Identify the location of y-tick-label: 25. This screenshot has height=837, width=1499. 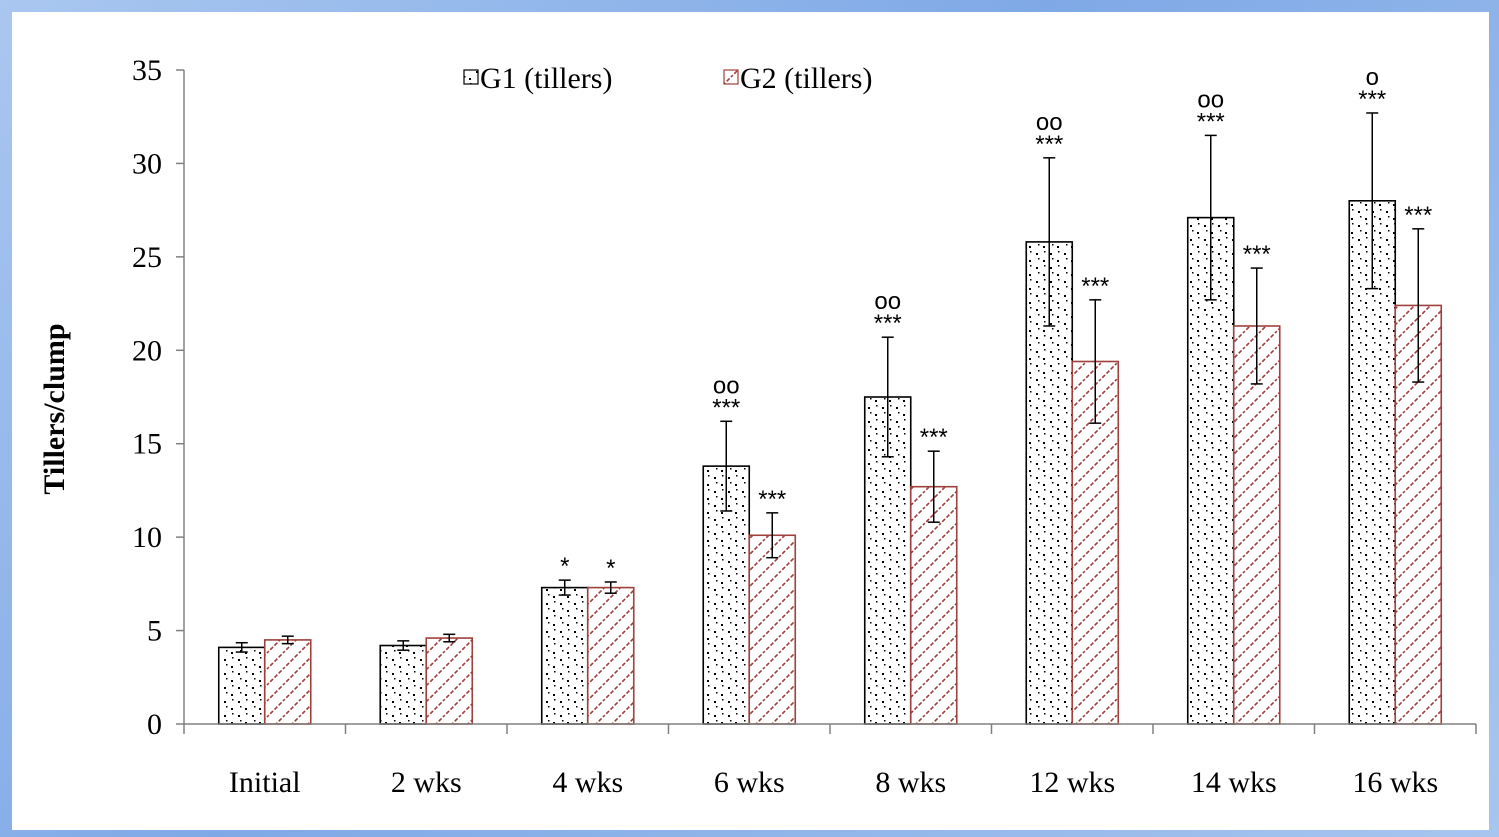
(147, 257).